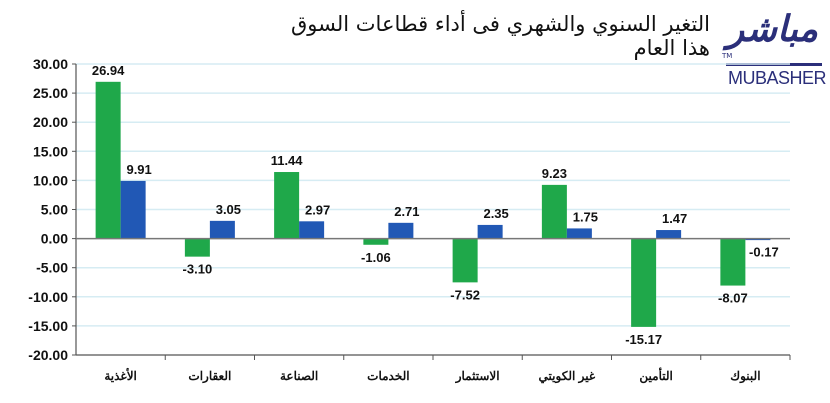  I want to click on monthly-data-label: 9.91, so click(138, 169).